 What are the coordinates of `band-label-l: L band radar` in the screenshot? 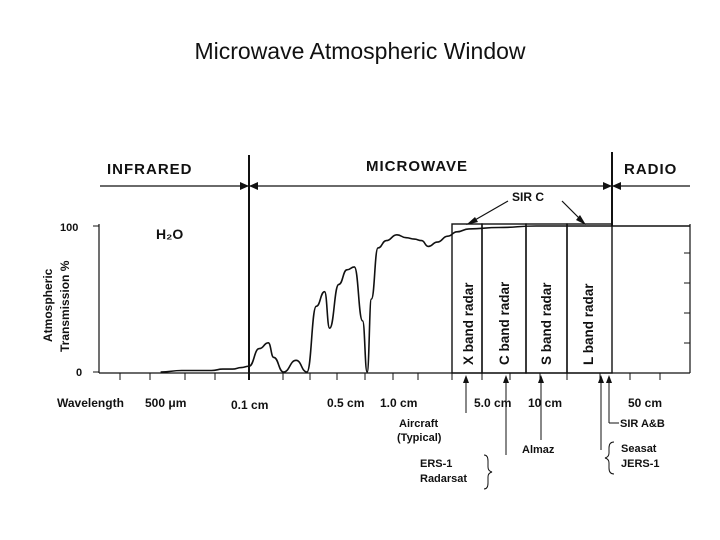 It's located at (588, 324).